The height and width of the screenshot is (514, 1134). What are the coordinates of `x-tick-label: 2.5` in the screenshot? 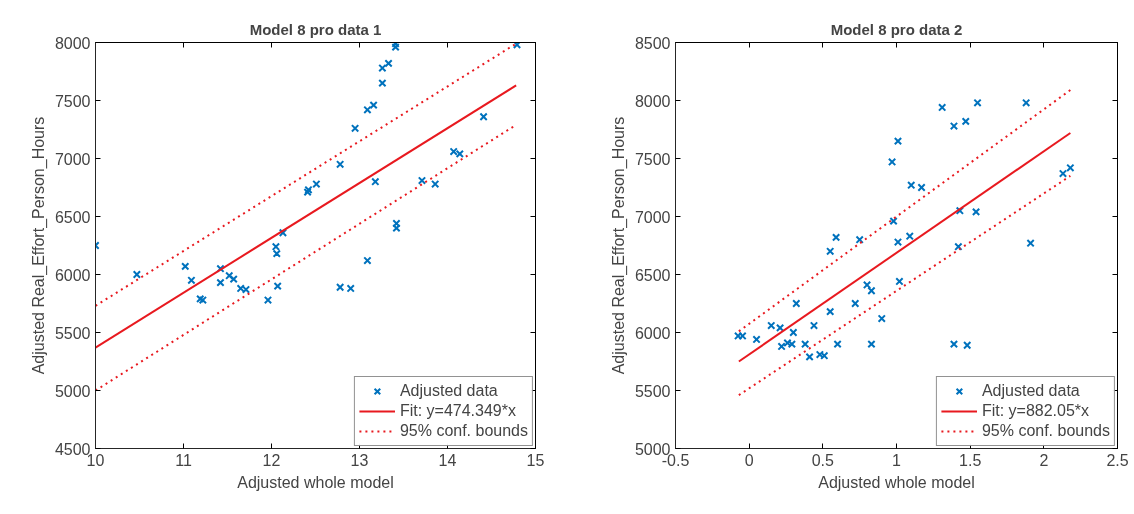 It's located at (1117, 460).